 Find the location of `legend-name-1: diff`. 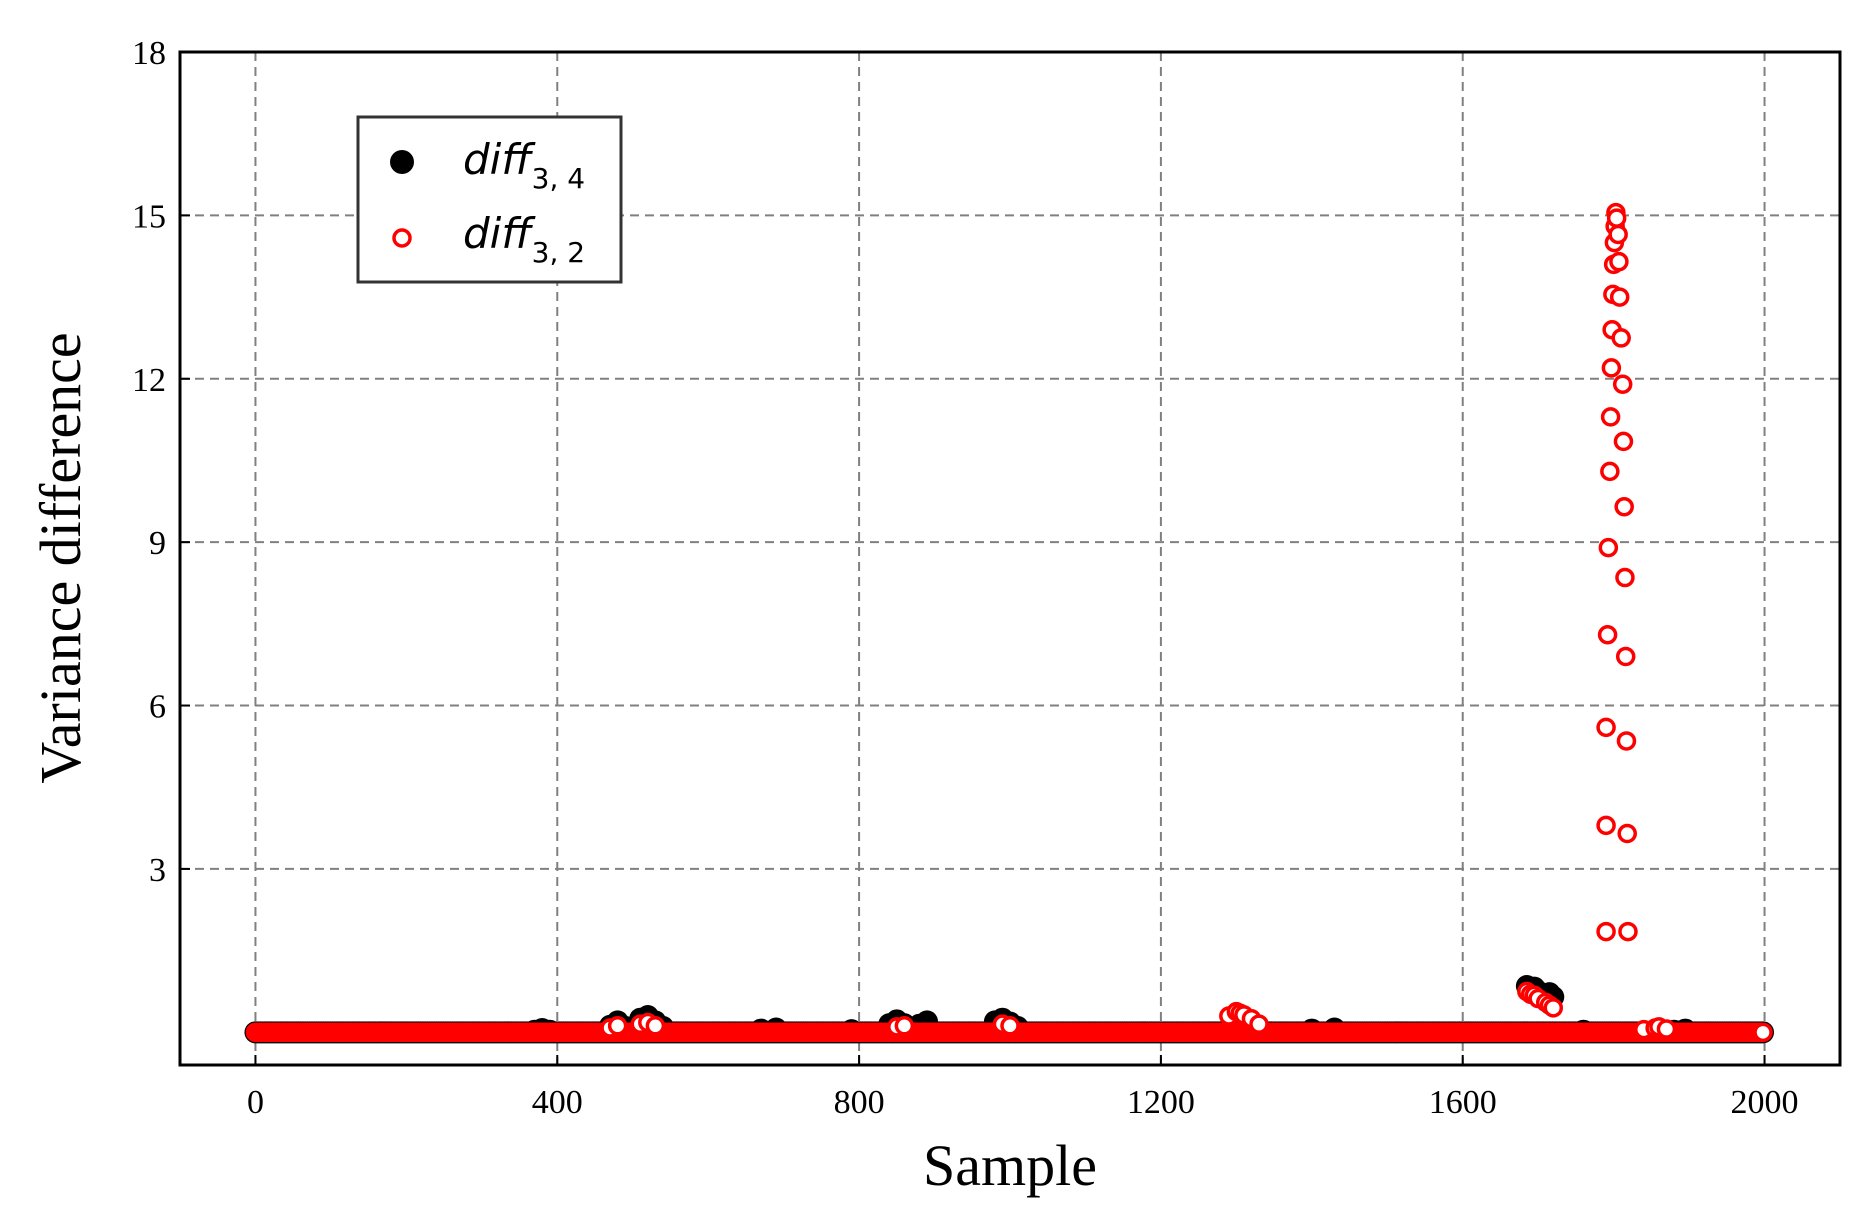

legend-name-1: diff is located at coordinates (499, 159).